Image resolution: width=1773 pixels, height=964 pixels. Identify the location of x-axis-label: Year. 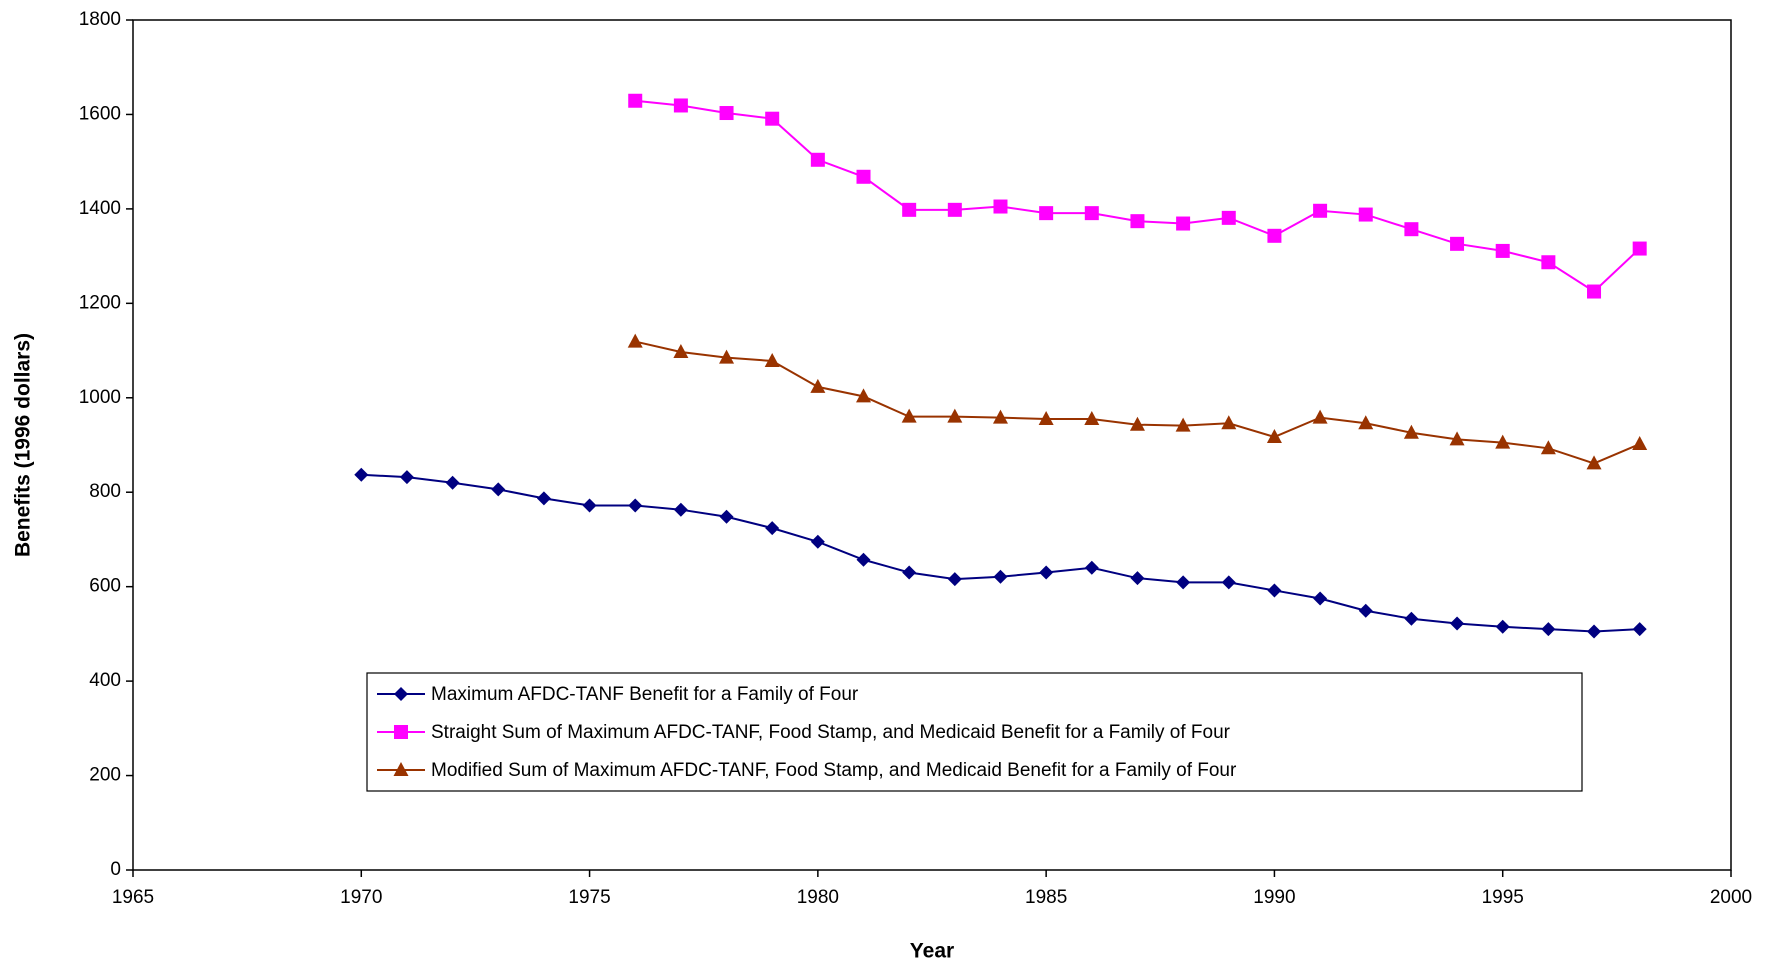
(932, 951).